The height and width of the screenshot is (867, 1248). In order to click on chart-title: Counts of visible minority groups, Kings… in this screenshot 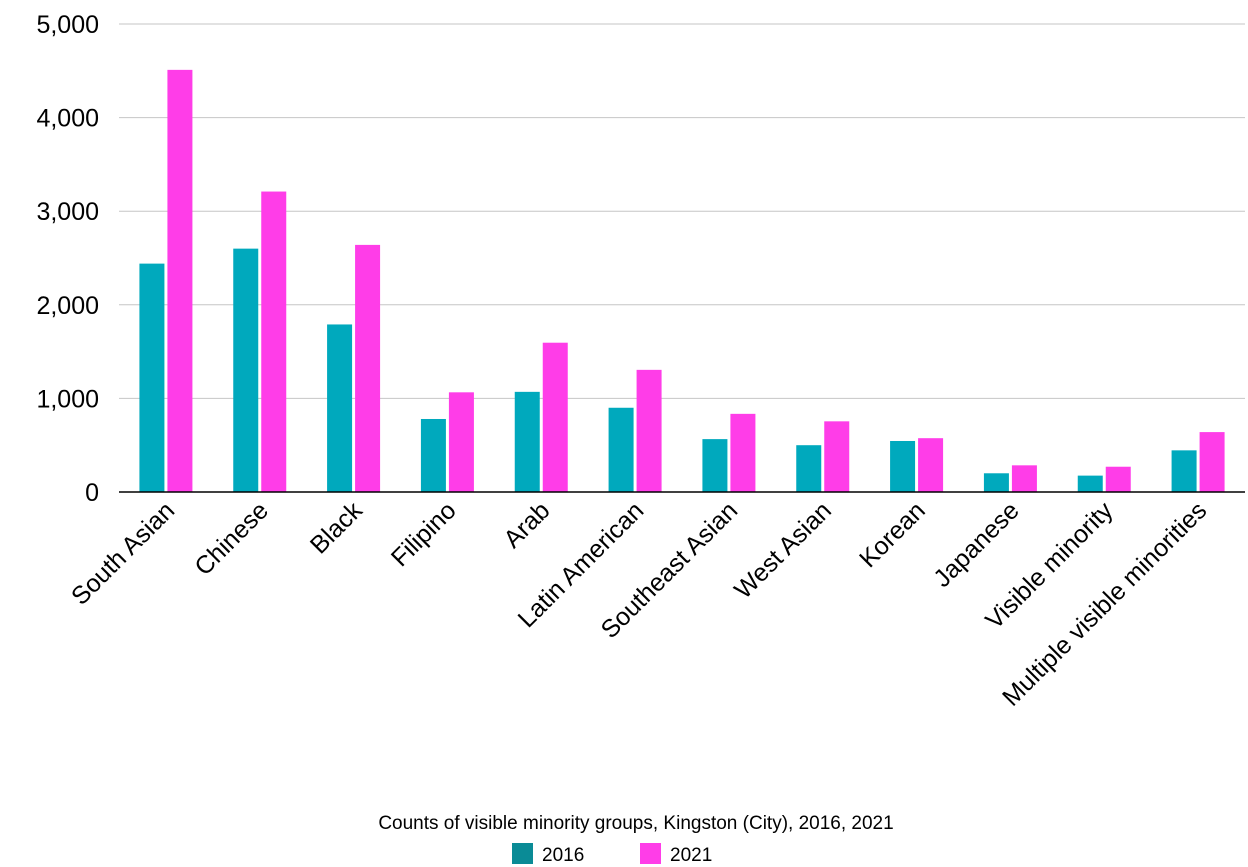, I will do `click(635, 823)`.